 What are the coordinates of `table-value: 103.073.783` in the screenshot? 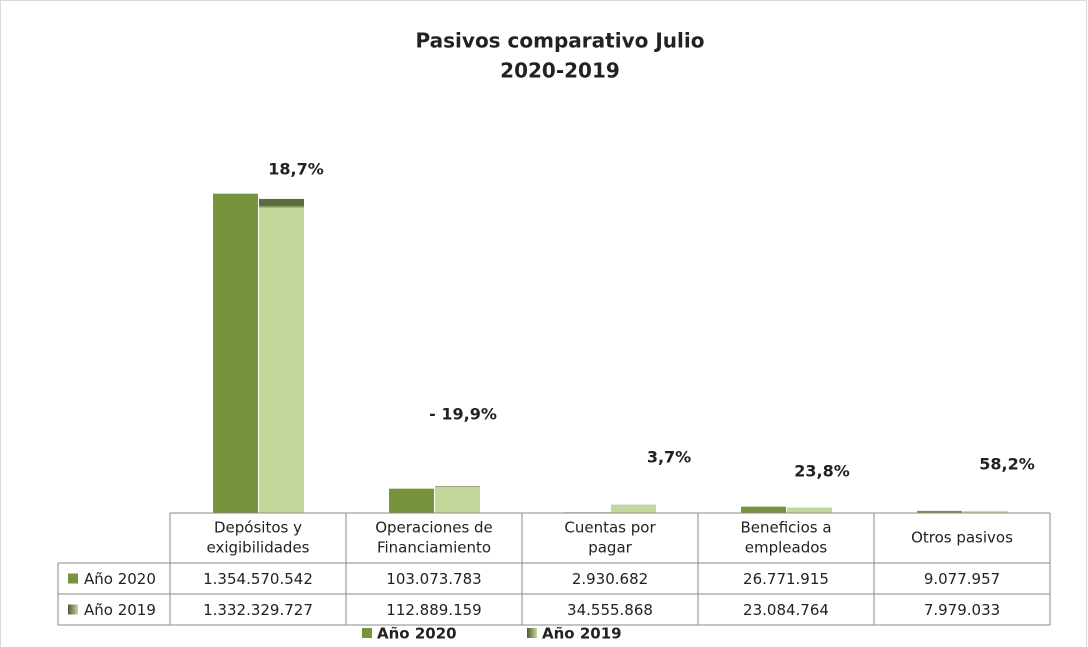 It's located at (433, 579).